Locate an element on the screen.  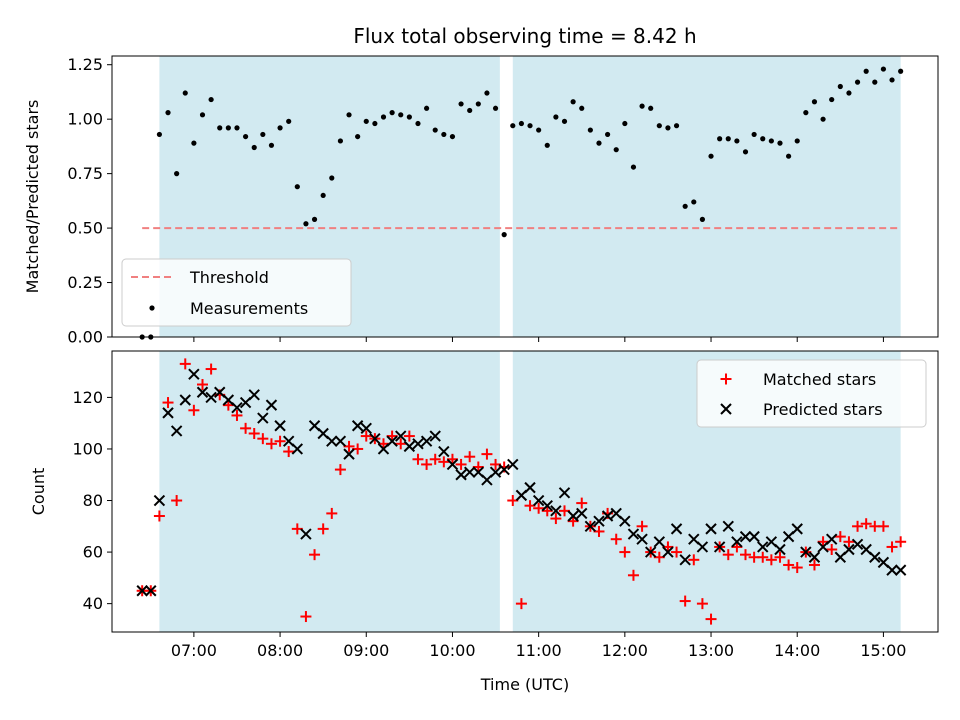
y-tick-label: 80 is located at coordinates (93, 500).